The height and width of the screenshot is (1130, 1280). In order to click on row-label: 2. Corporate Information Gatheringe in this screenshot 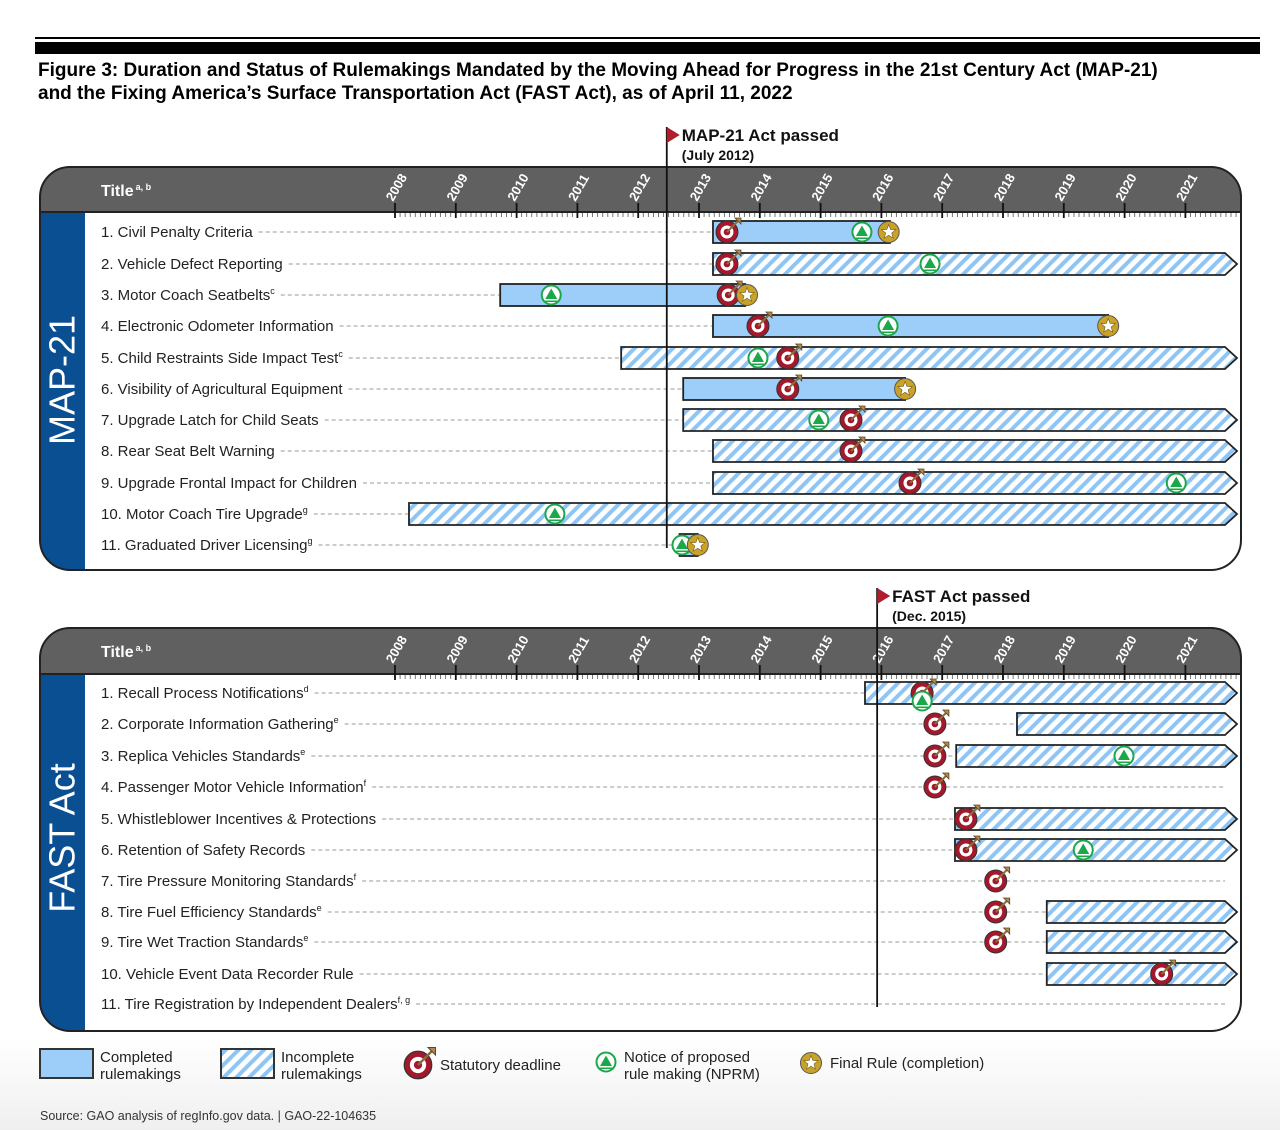, I will do `click(220, 724)`.